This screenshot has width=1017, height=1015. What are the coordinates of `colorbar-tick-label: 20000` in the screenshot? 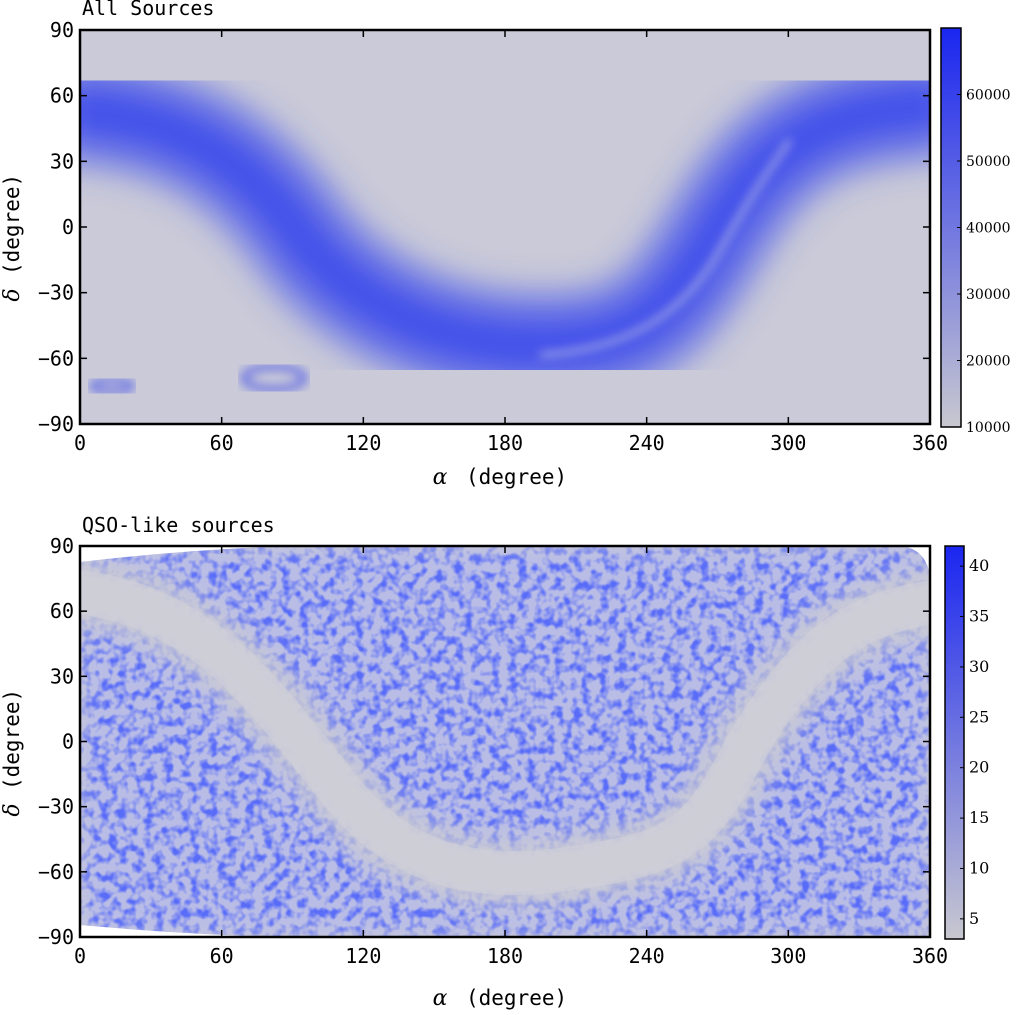 It's located at (988, 362).